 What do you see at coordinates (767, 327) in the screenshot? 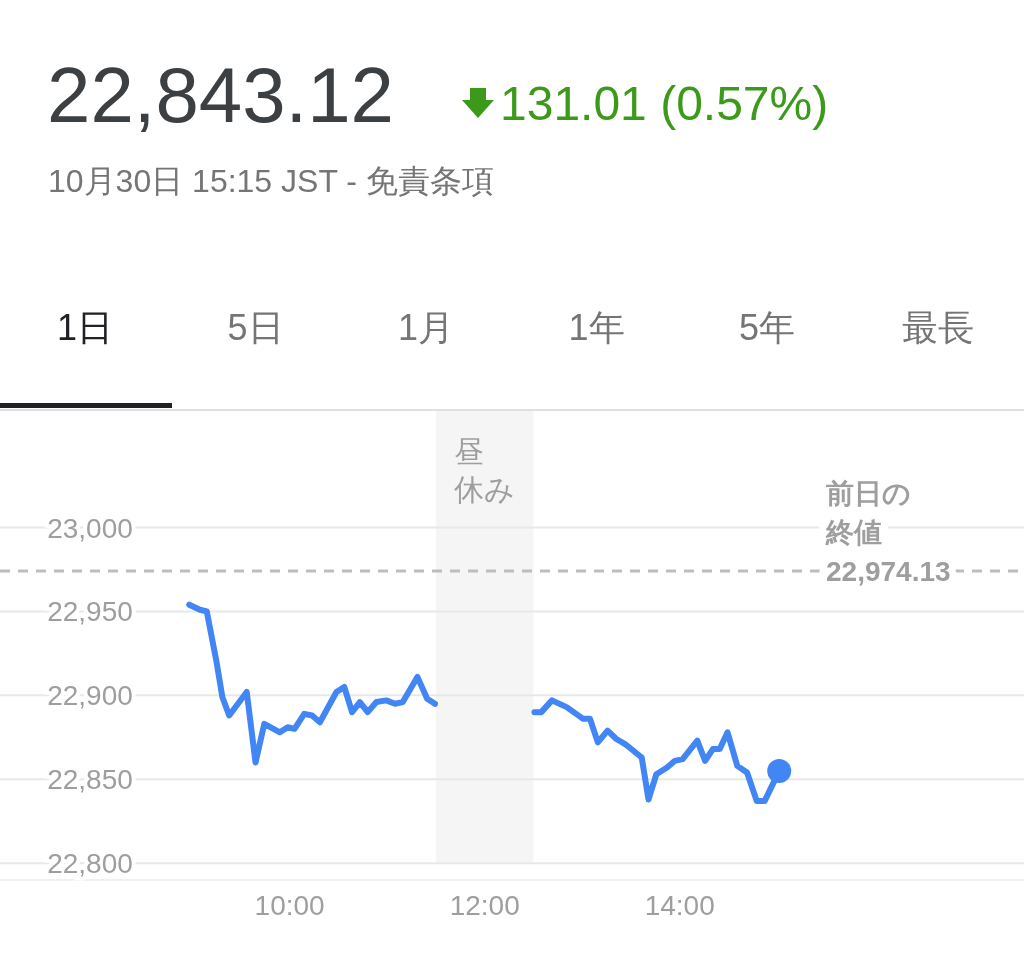
I see `text: 5年` at bounding box center [767, 327].